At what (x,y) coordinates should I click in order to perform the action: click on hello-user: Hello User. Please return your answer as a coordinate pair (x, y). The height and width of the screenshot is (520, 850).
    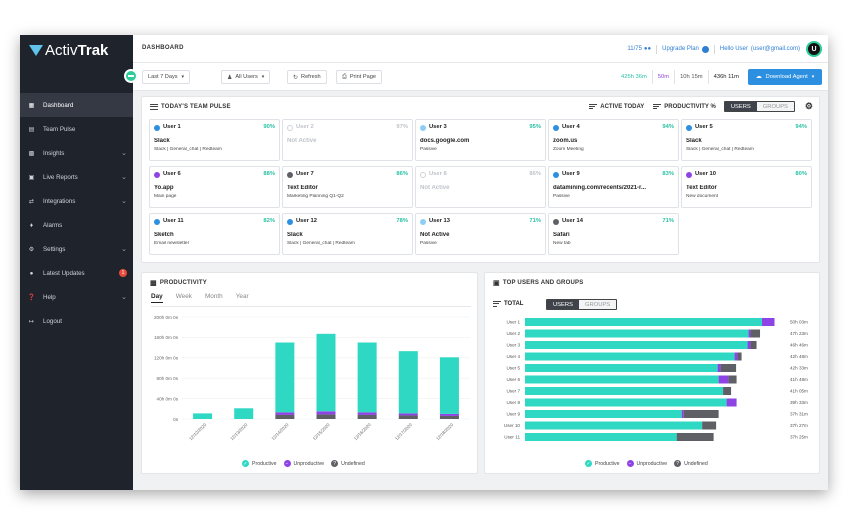
    Looking at the image, I should click on (733, 49).